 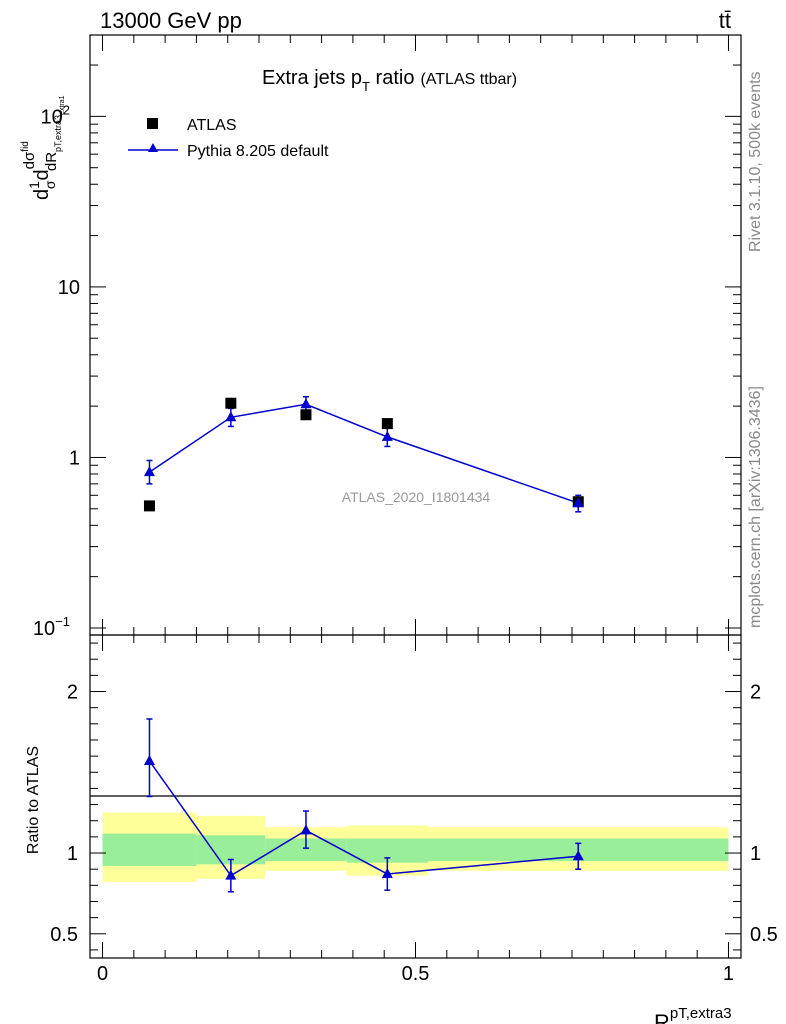 What do you see at coordinates (212, 125) in the screenshot?
I see `legend-atlas-label: ATLAS` at bounding box center [212, 125].